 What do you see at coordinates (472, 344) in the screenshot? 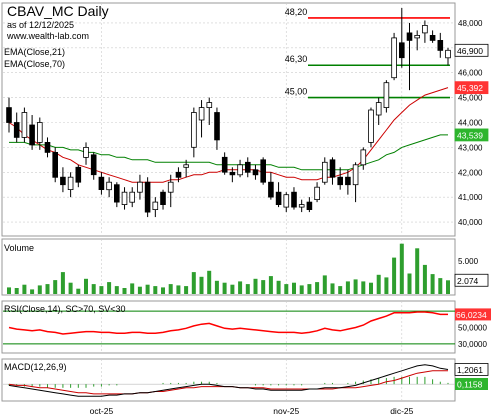
I see `rsi-axis-tick-label: 30,0000` at bounding box center [472, 344].